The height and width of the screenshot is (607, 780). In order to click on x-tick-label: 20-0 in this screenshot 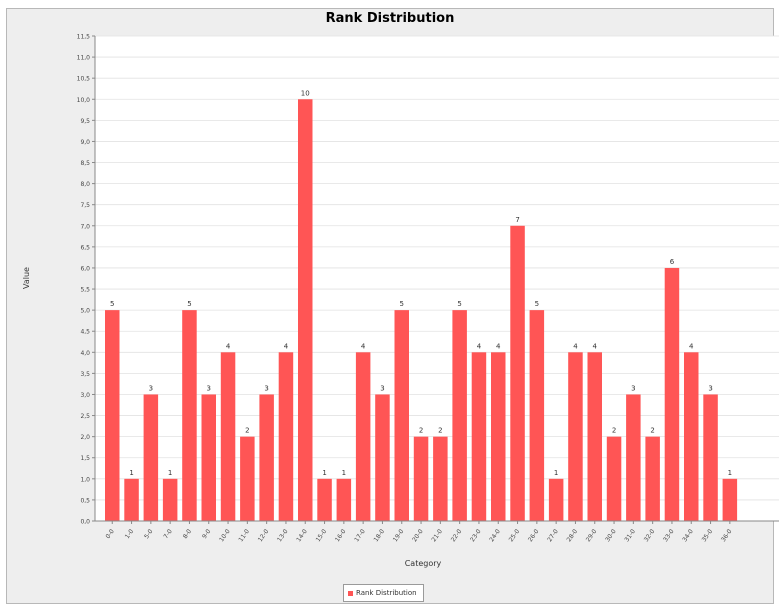, I will do `click(418, 535)`.